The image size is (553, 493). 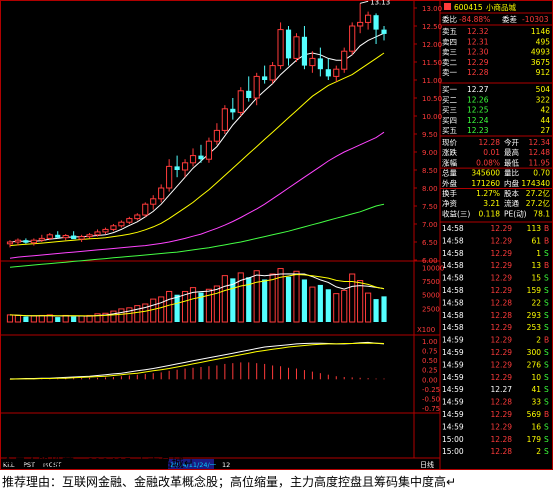 I want to click on stat-label: 最低, so click(x=511, y=162).